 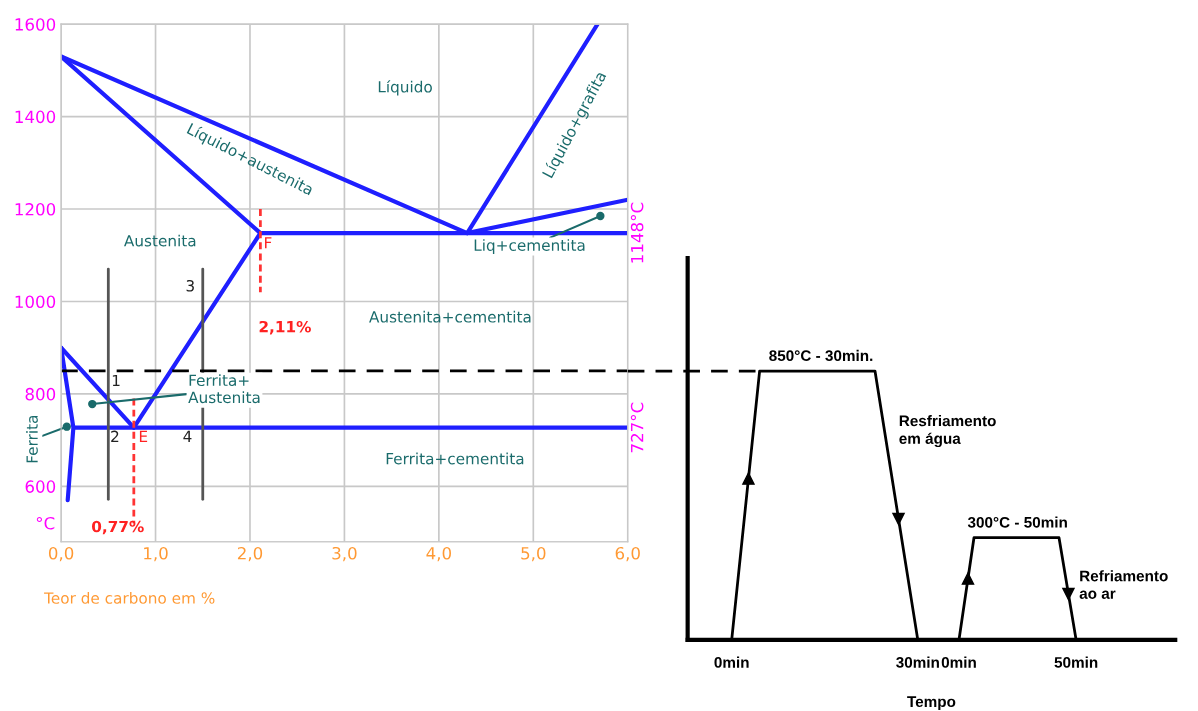 What do you see at coordinates (533, 554) in the screenshot?
I see `x-tick-label: 5,0` at bounding box center [533, 554].